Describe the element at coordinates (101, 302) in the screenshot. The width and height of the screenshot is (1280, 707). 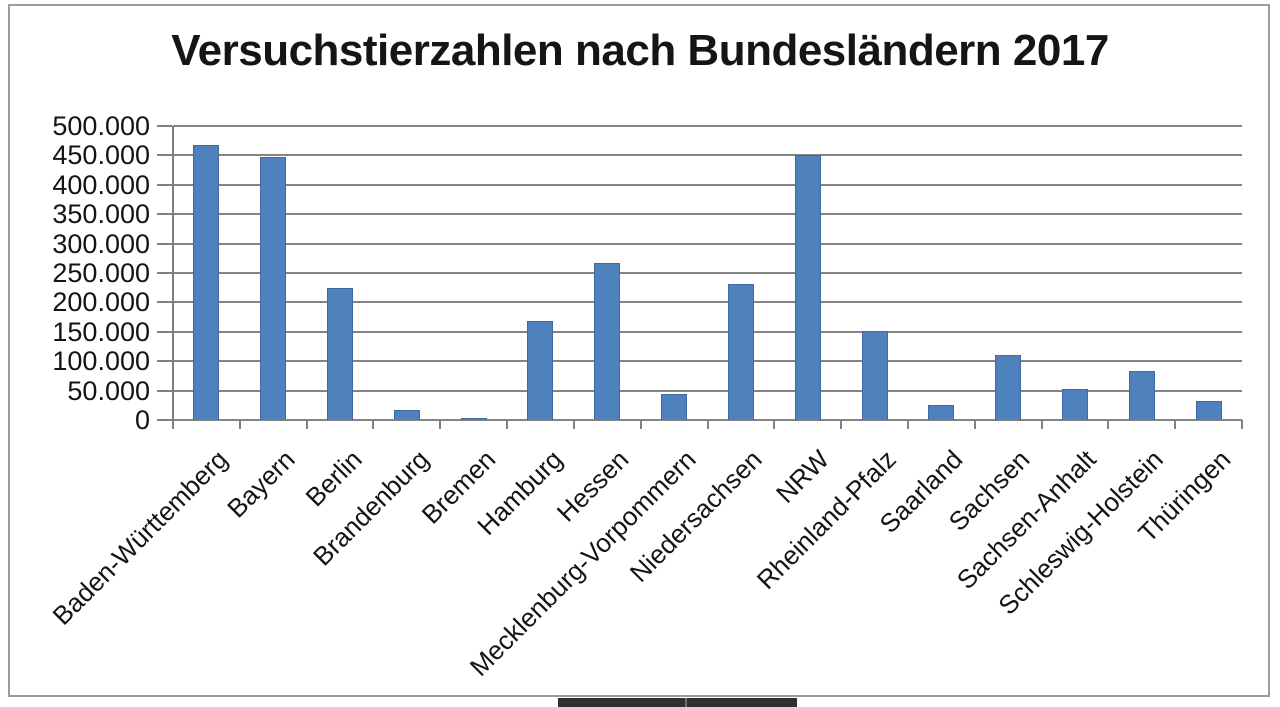
I see `y-tick-label: 200.000` at that location.